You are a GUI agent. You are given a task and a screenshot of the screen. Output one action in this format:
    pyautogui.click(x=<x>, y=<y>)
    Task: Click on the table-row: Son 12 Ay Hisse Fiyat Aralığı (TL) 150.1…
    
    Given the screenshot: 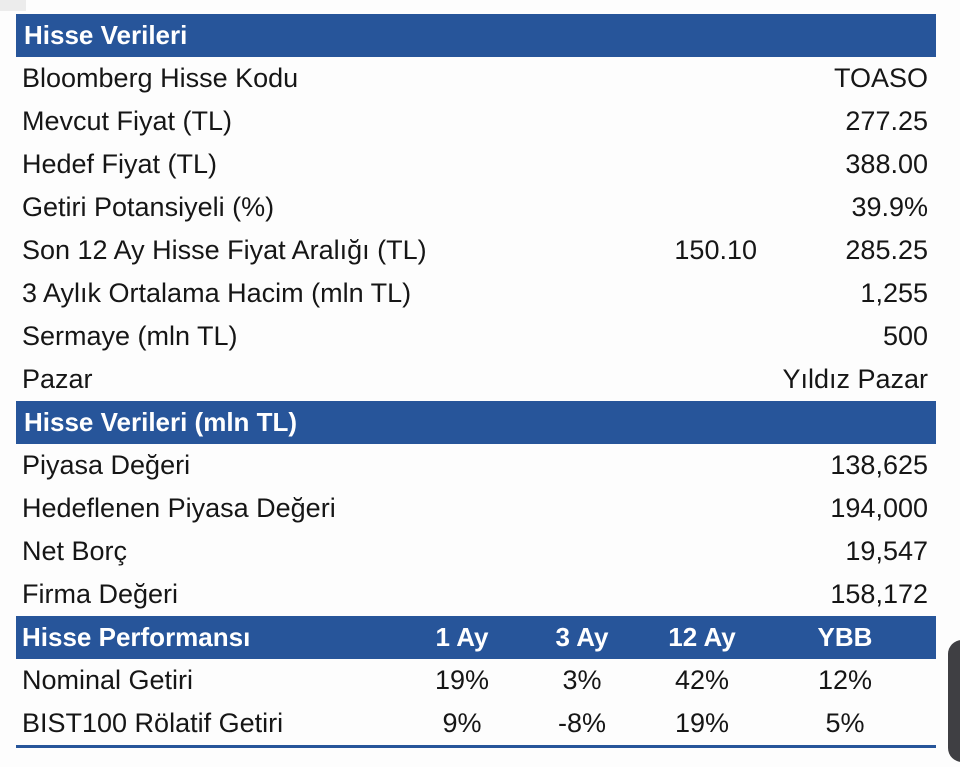 What is the action you would take?
    pyautogui.click(x=476, y=250)
    